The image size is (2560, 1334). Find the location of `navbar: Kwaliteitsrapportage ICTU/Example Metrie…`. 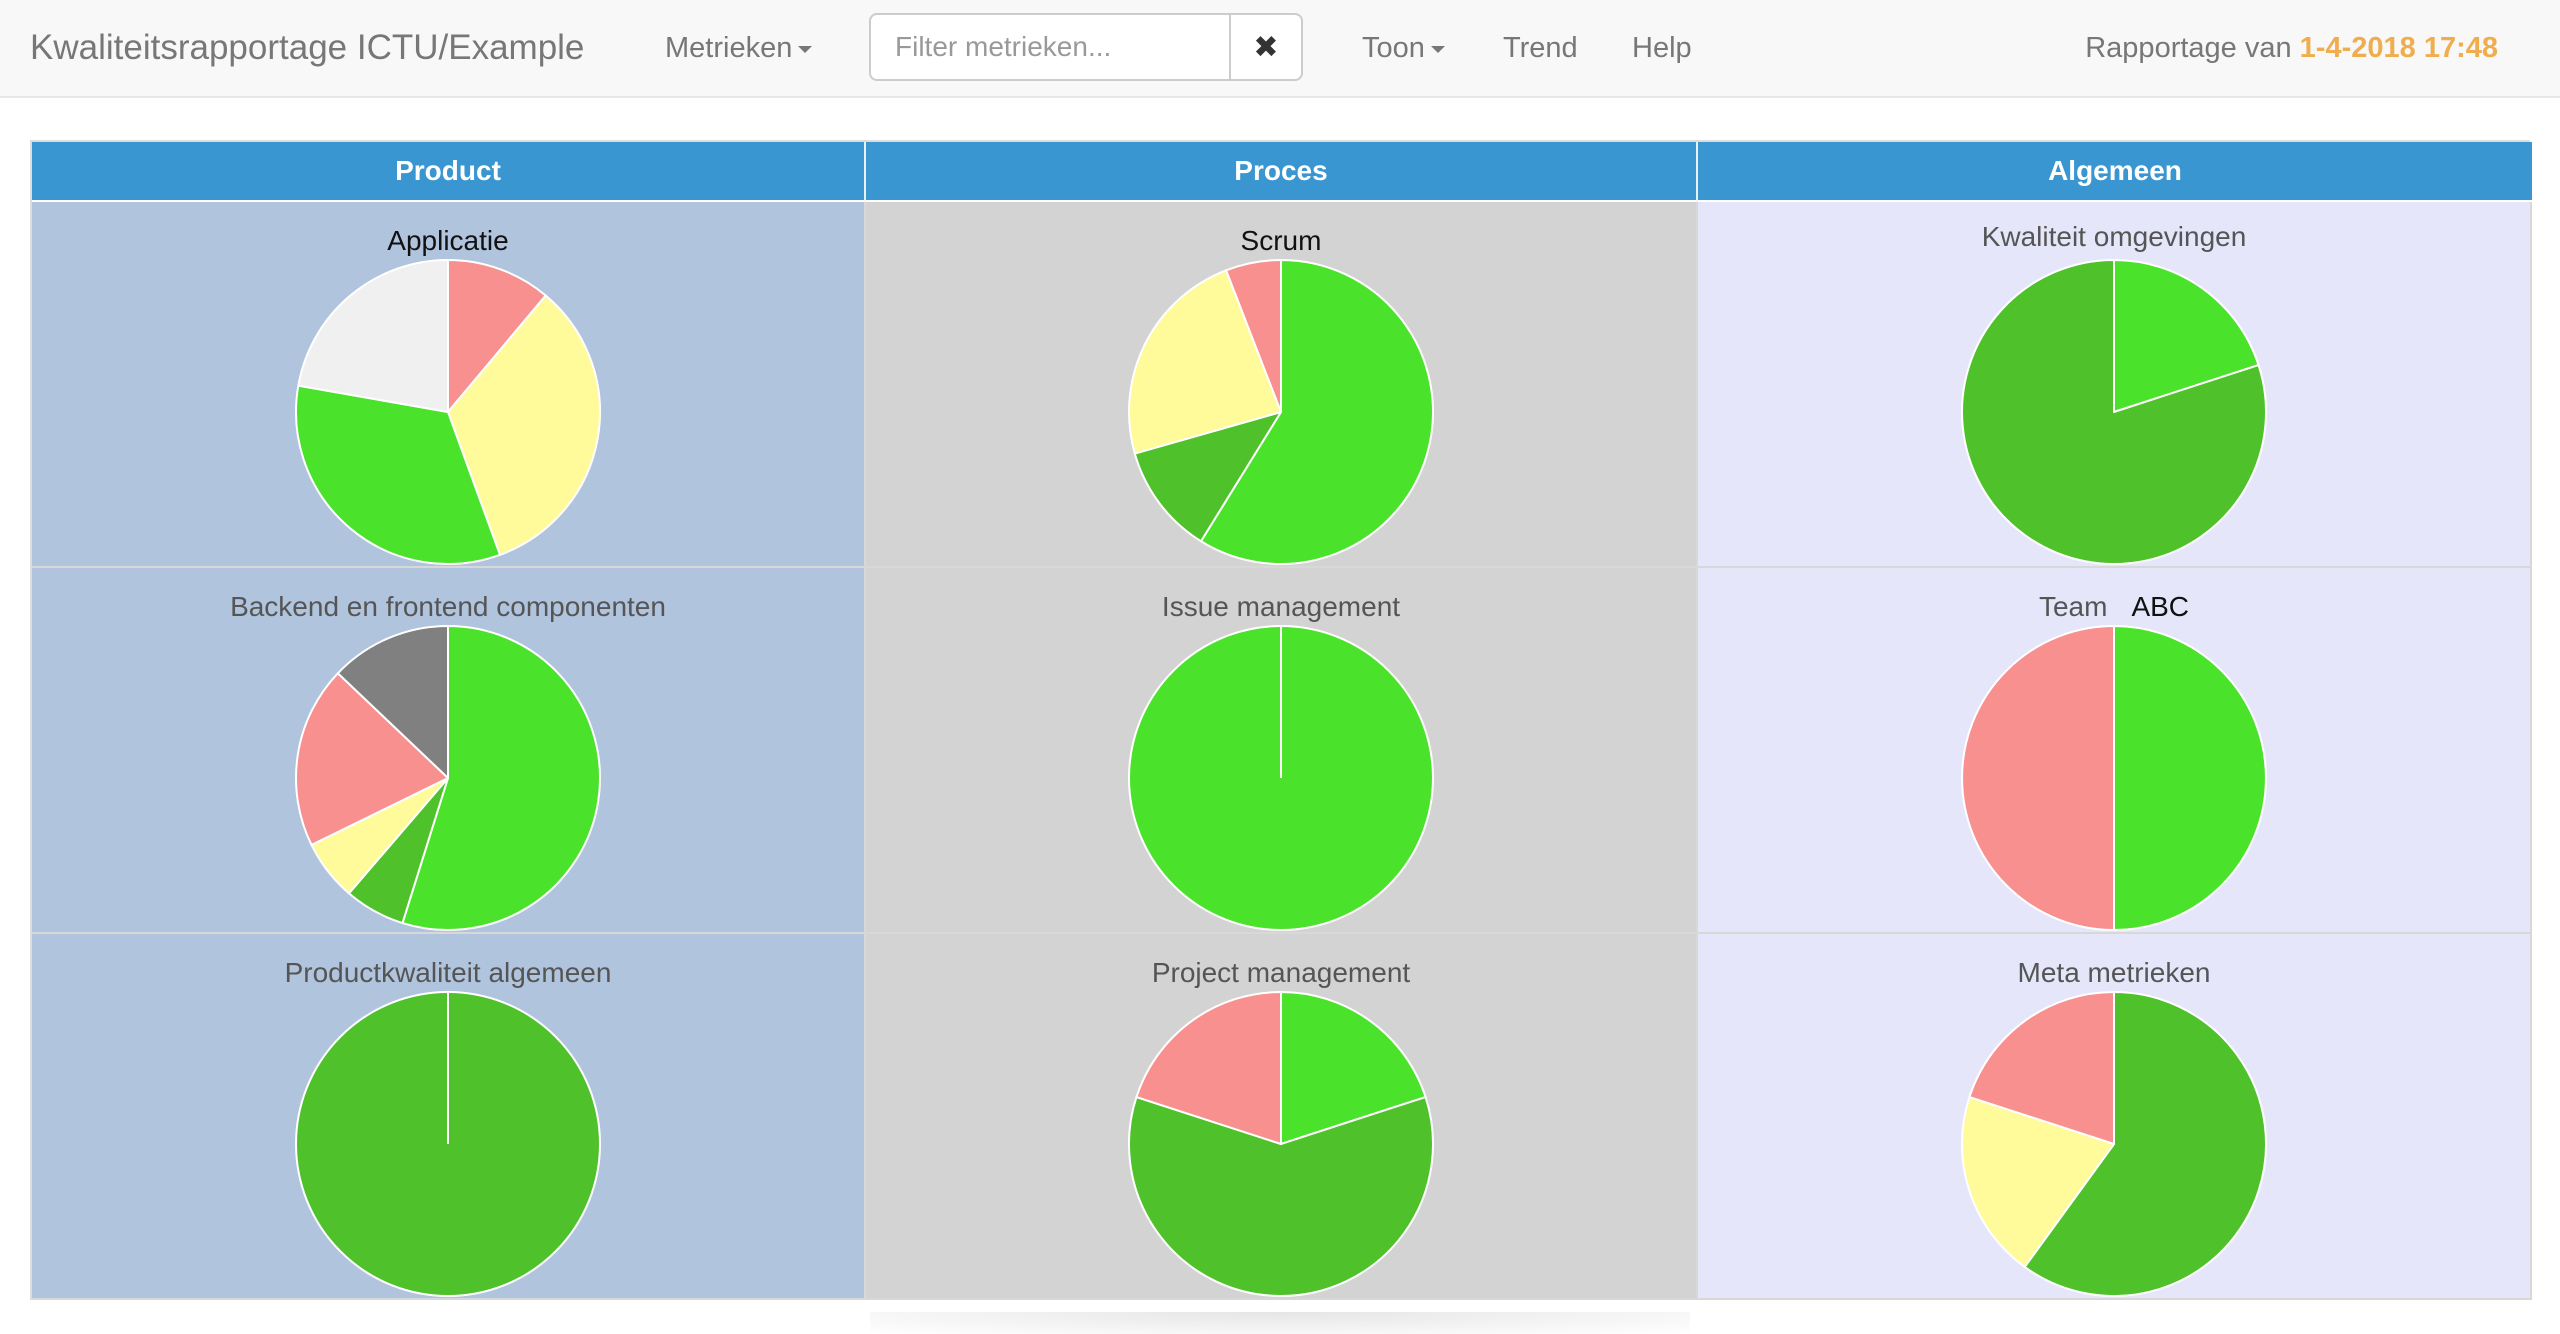

navbar: Kwaliteitsrapportage ICTU/Example Metrie… is located at coordinates (1280, 49).